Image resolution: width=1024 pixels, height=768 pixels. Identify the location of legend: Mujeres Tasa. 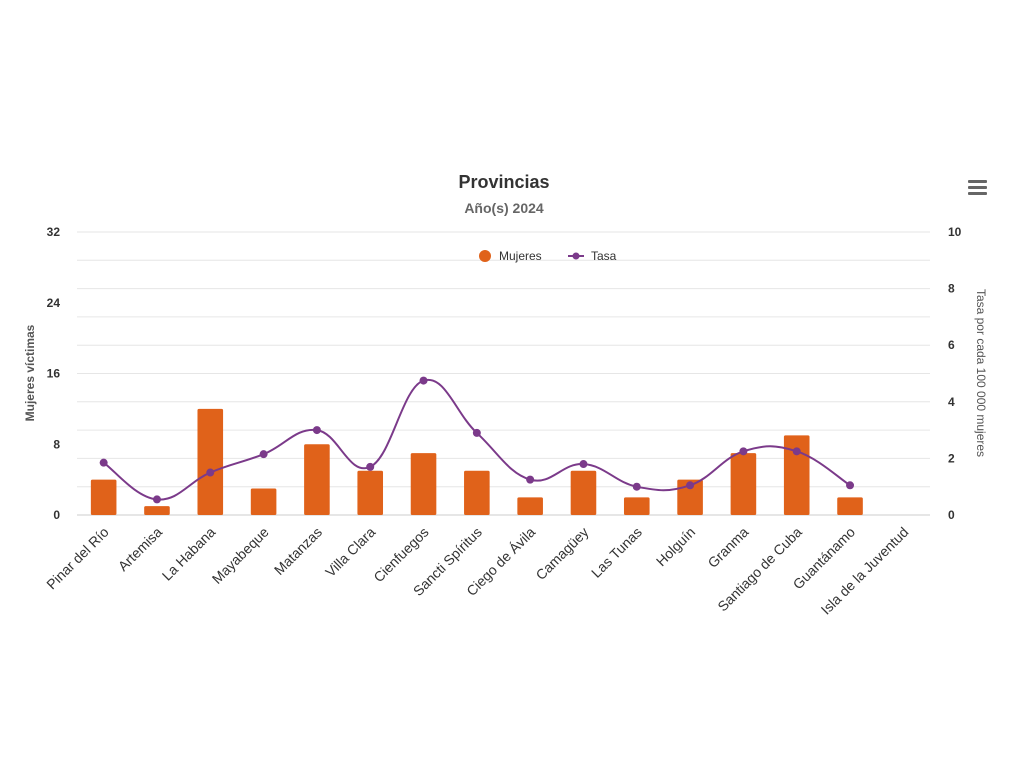
(548, 256).